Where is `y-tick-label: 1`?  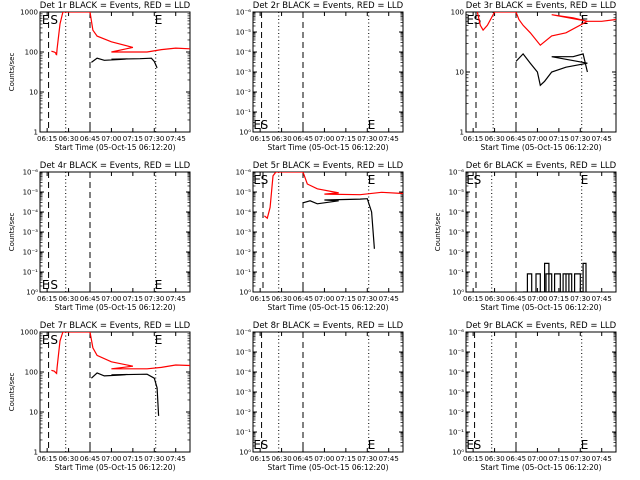
y-tick-label: 1 is located at coordinates (36, 453).